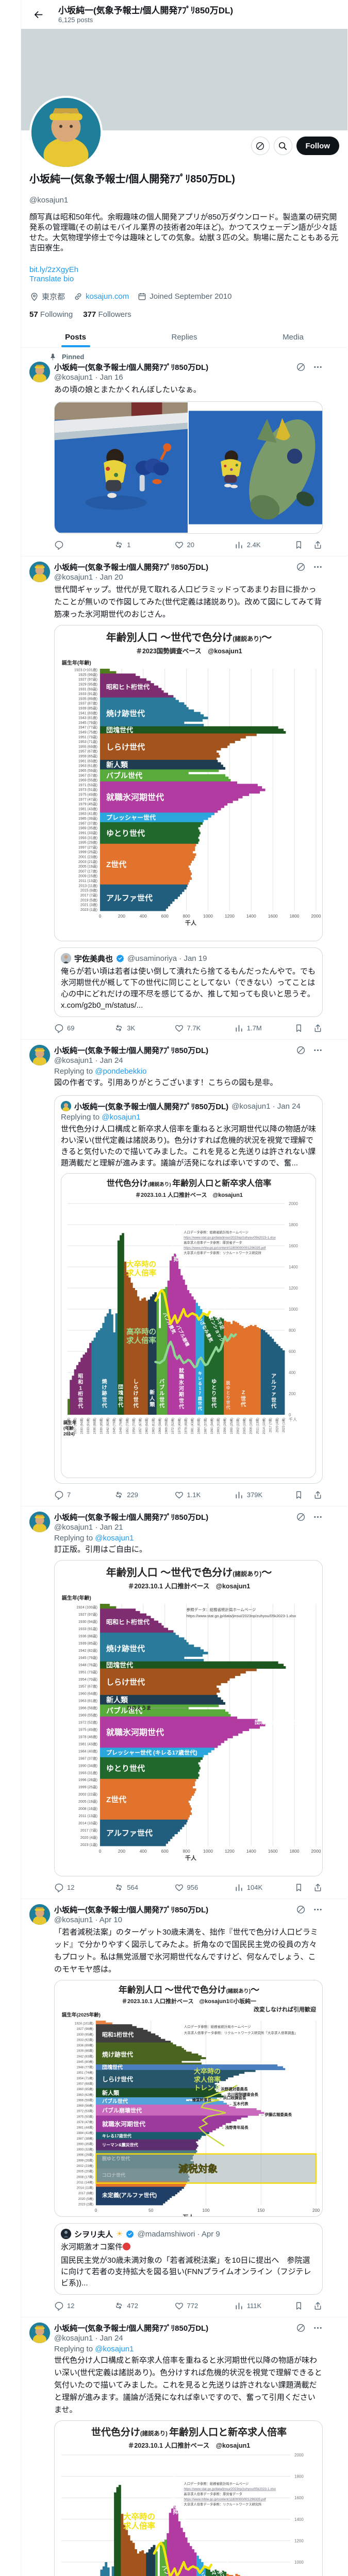 This screenshot has height=2576, width=348. I want to click on post-media-photos, so click(188, 467).